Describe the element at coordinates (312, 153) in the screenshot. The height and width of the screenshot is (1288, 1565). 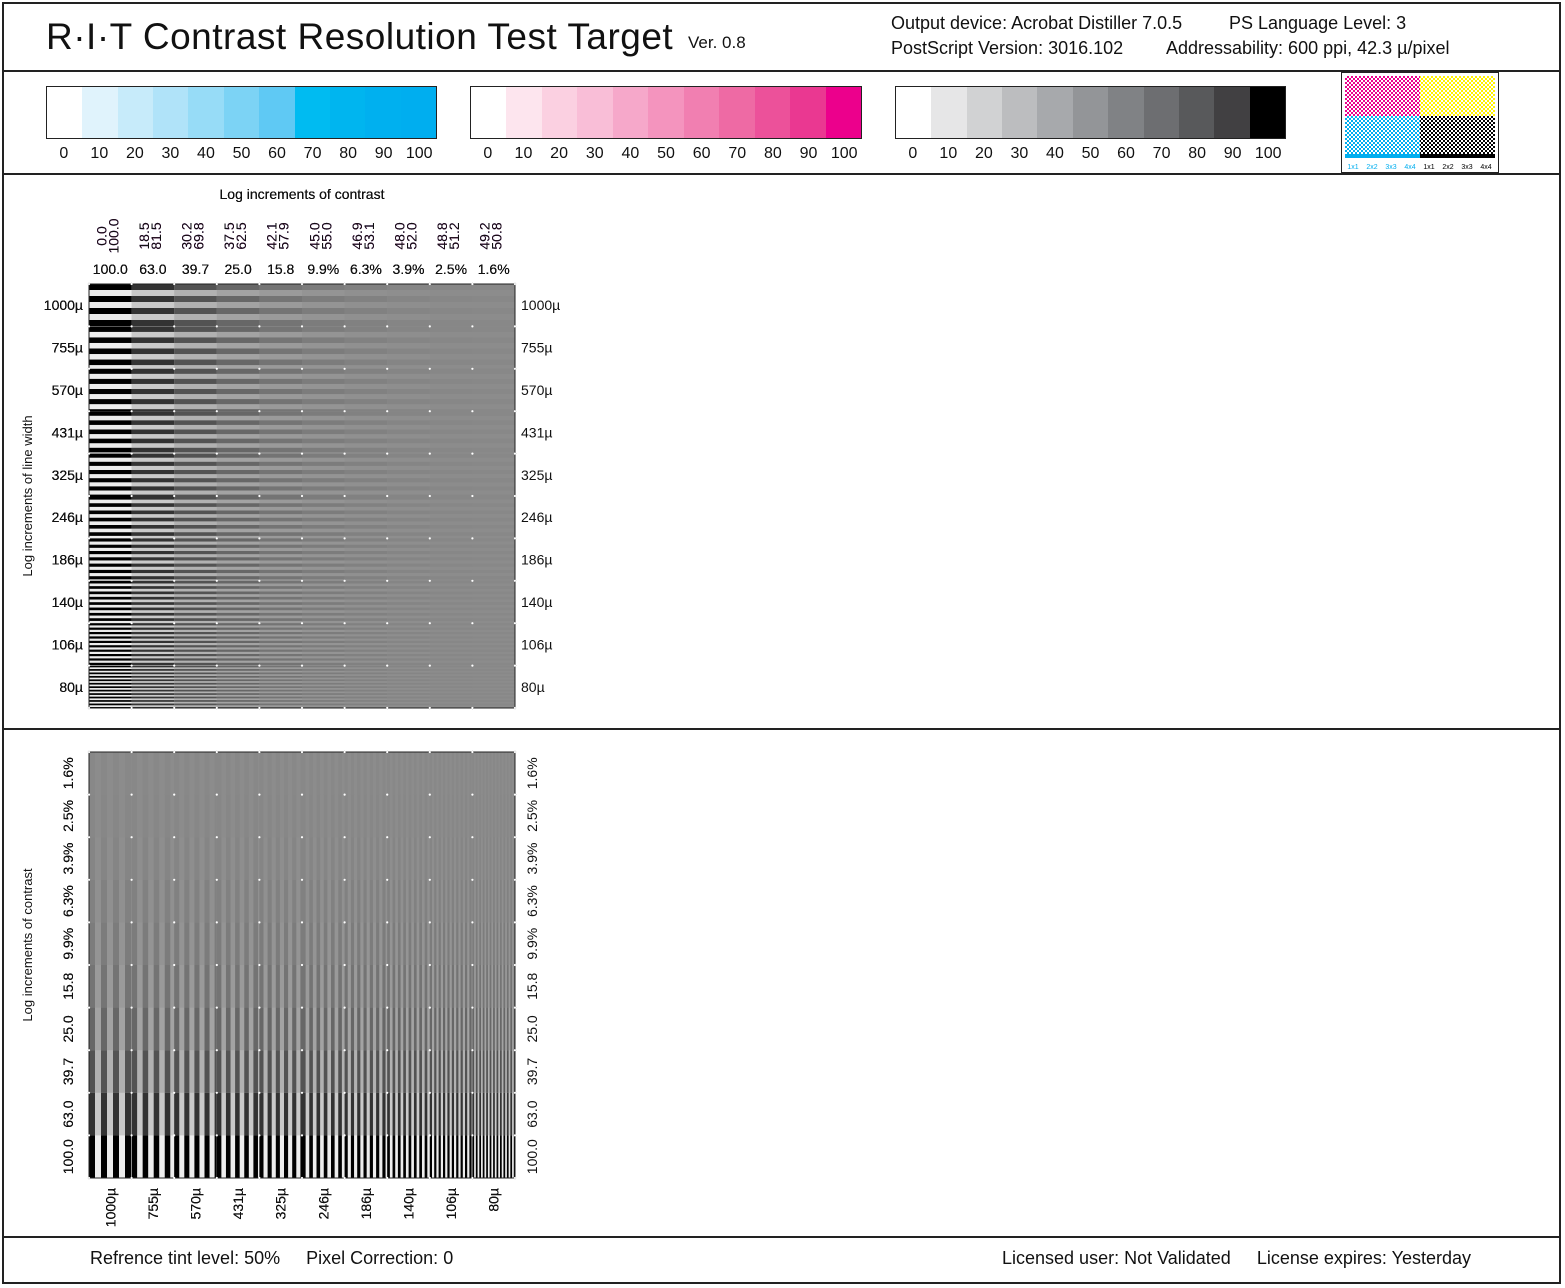
I see `cyan-wedge-label: 70` at that location.